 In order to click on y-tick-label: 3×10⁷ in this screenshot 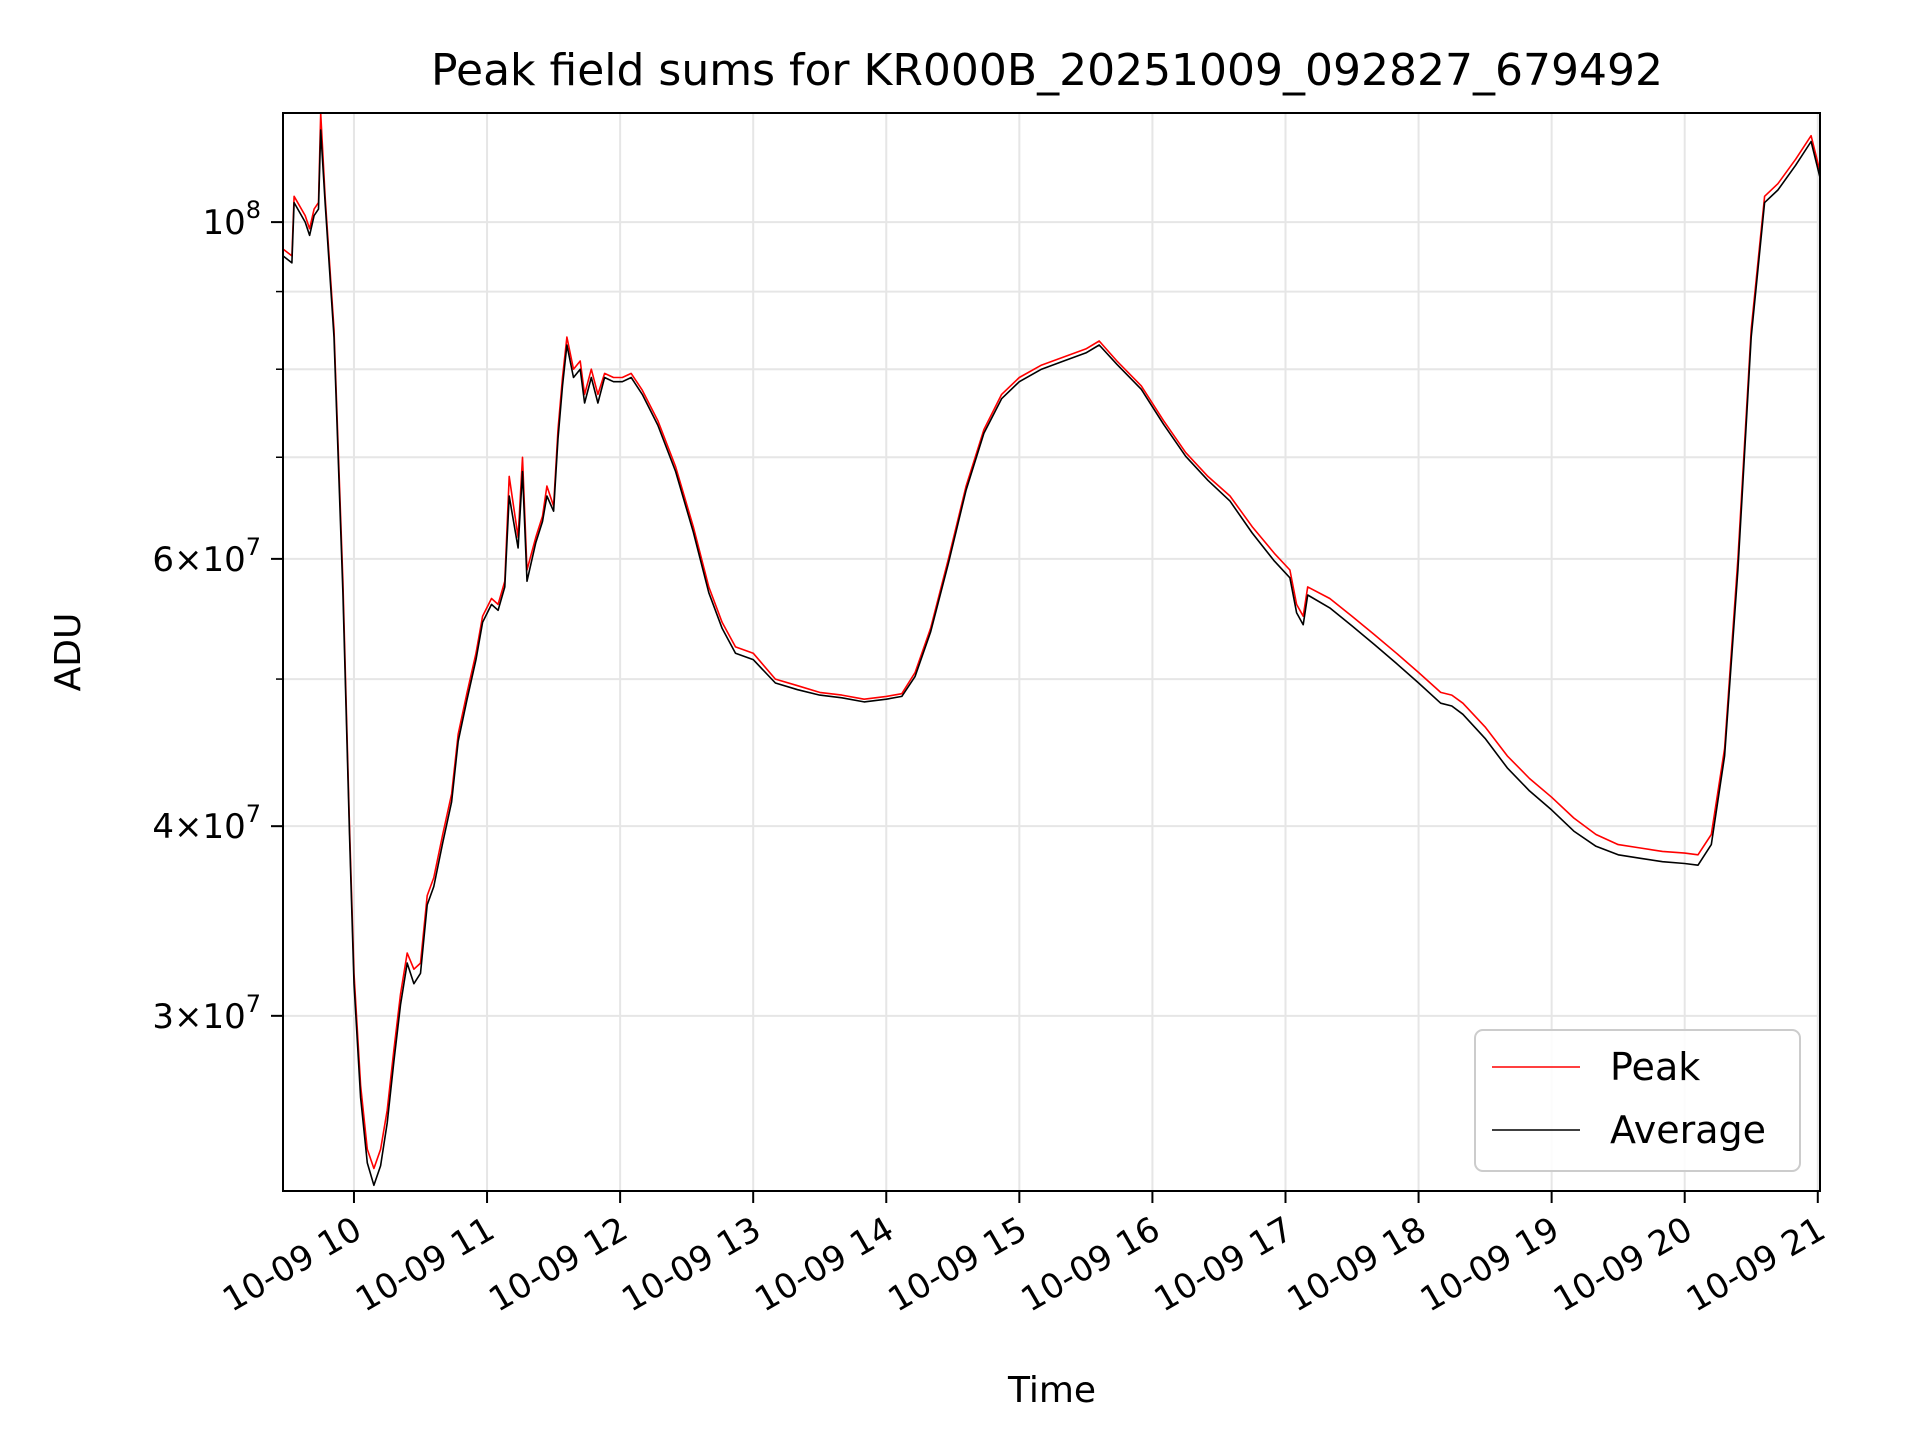, I will do `click(206, 1013)`.